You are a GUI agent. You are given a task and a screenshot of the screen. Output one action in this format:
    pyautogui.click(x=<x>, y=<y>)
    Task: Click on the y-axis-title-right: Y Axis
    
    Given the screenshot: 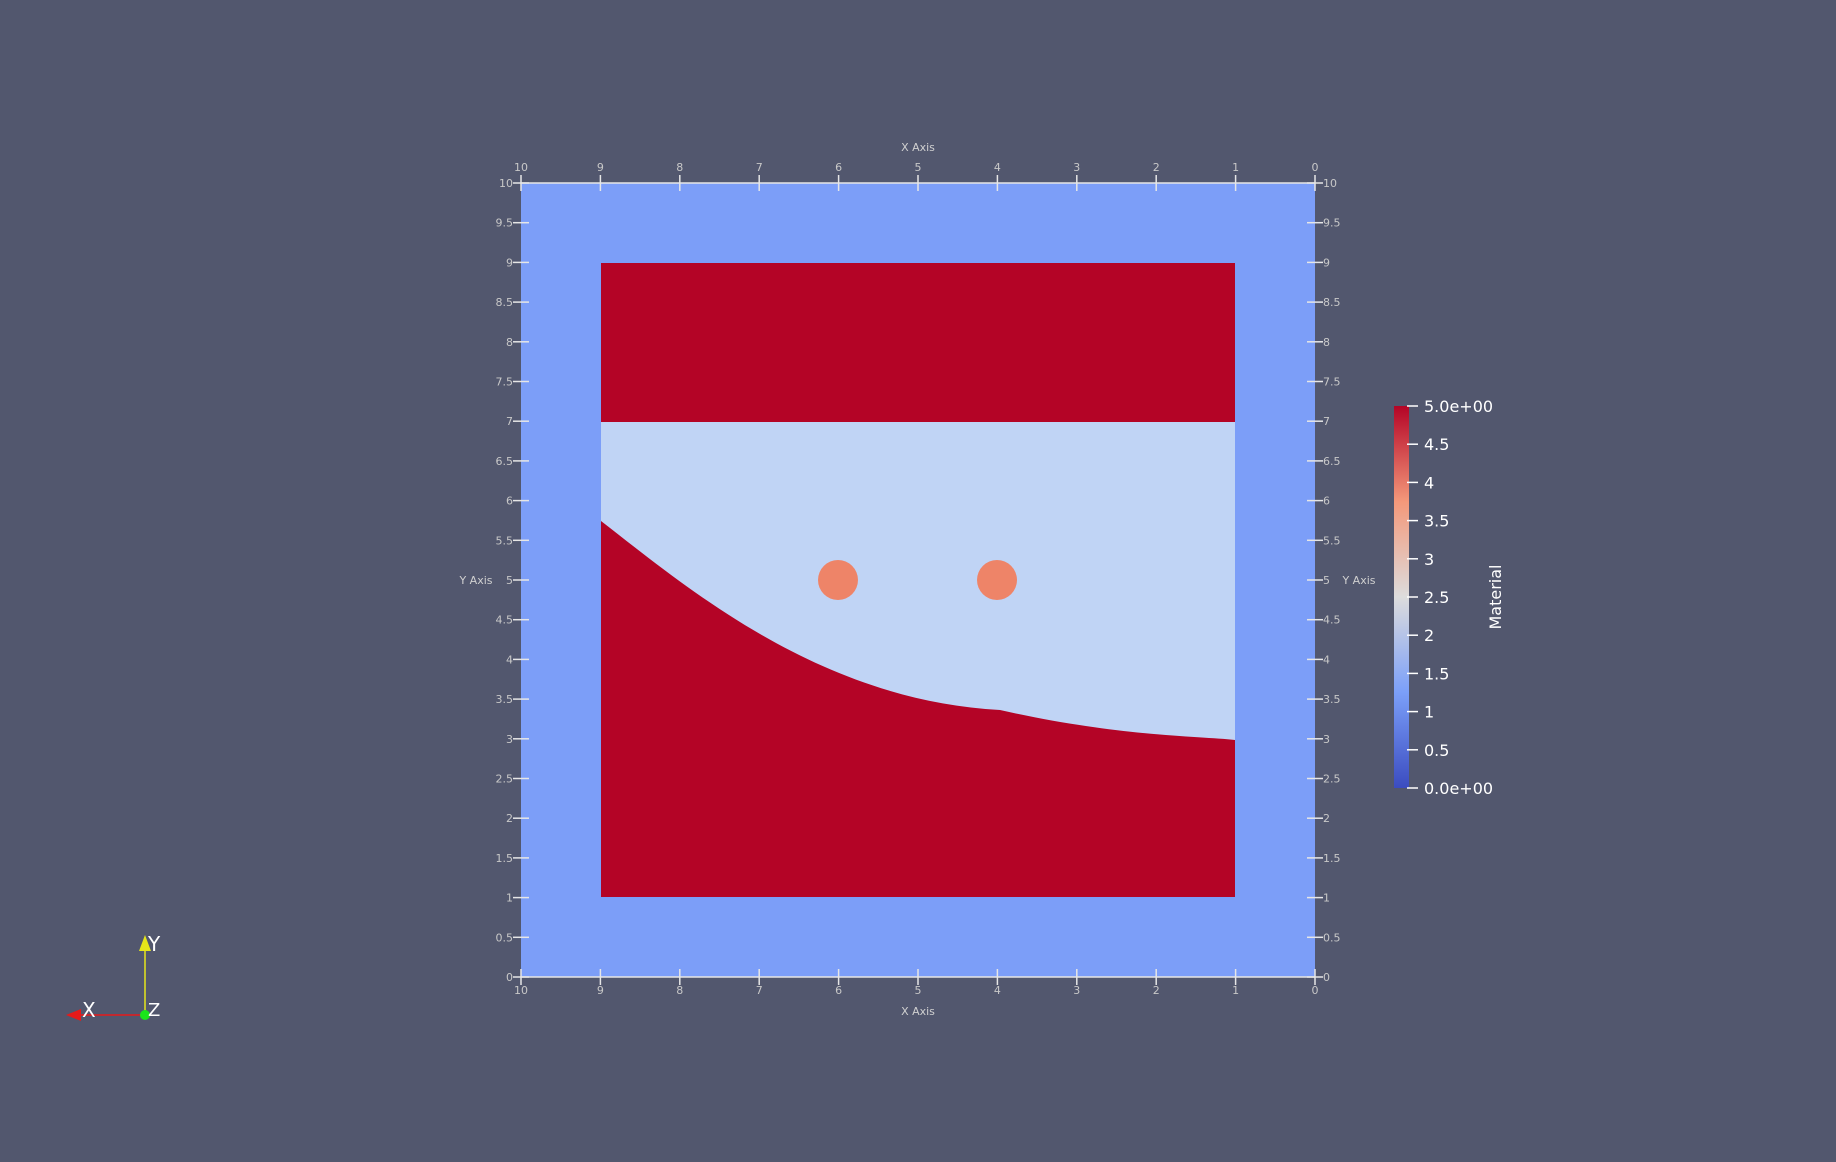 What is the action you would take?
    pyautogui.click(x=1358, y=580)
    